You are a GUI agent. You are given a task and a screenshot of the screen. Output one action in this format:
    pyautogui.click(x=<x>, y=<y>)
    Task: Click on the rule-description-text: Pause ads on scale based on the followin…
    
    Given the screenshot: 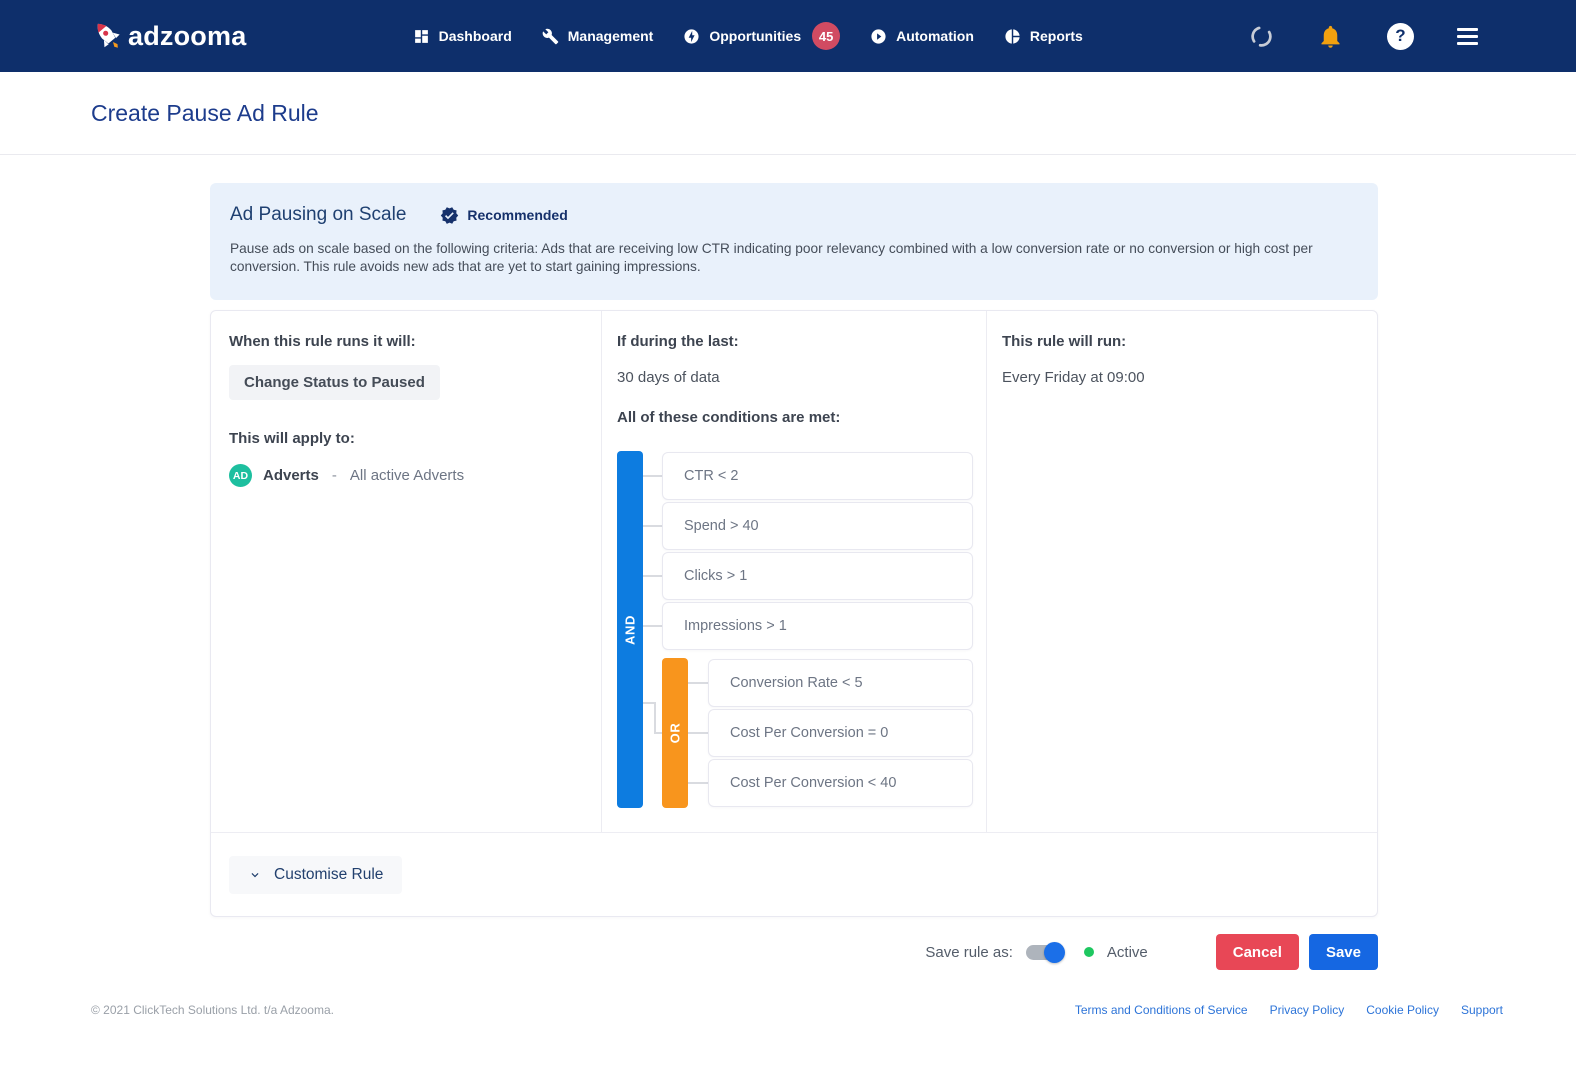 What is the action you would take?
    pyautogui.click(x=771, y=257)
    